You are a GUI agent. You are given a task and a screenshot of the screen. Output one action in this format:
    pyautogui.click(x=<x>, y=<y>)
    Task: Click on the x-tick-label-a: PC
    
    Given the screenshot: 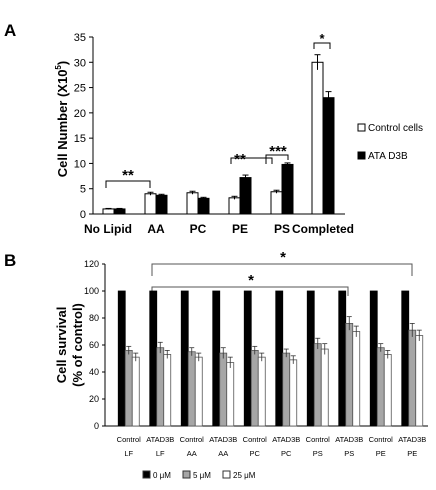 What is the action you would take?
    pyautogui.click(x=198, y=229)
    